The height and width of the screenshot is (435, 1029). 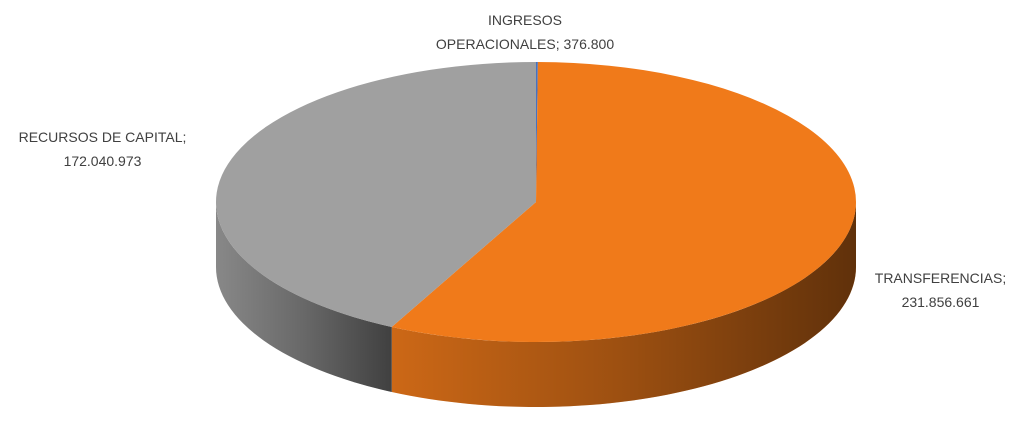 I want to click on label-value: 376.800, so click(x=589, y=44).